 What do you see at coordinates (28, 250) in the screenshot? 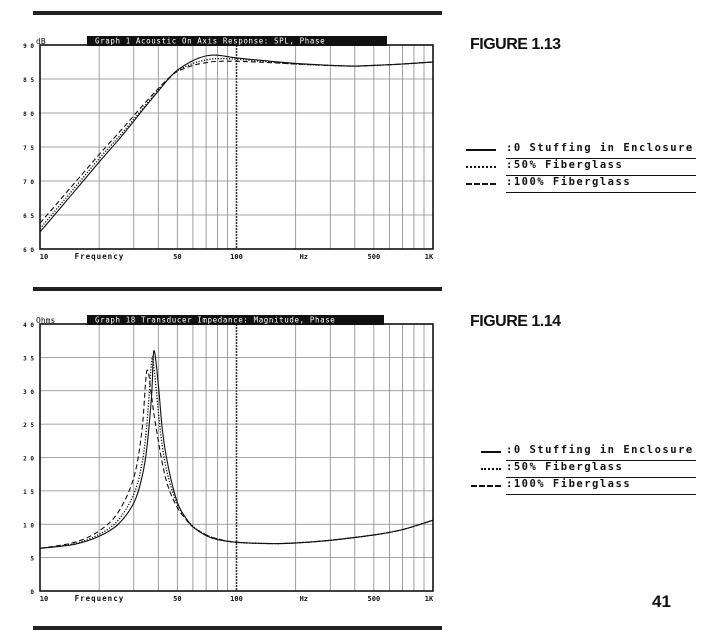
I see `y-tick-label: 6 0` at bounding box center [28, 250].